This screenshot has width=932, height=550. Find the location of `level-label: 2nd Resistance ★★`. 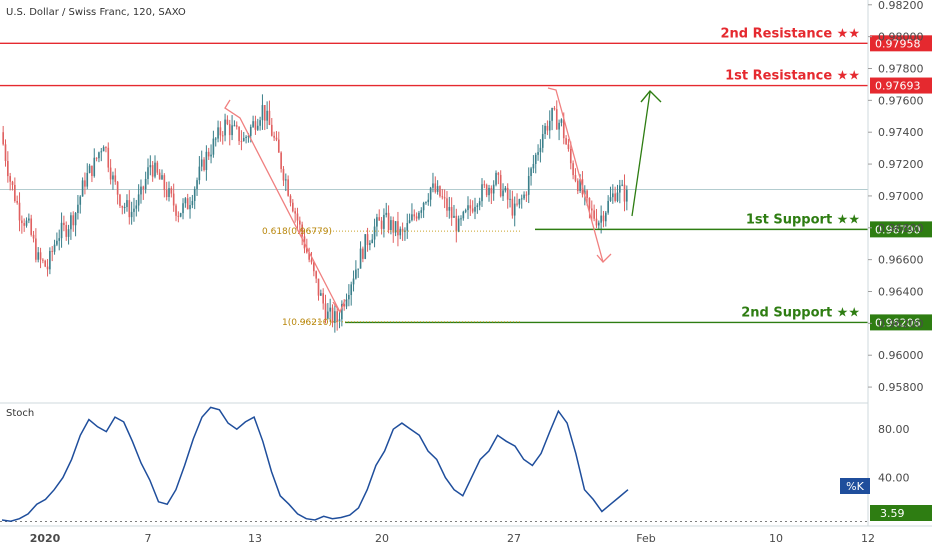

level-label: 2nd Resistance ★★ is located at coordinates (791, 33).